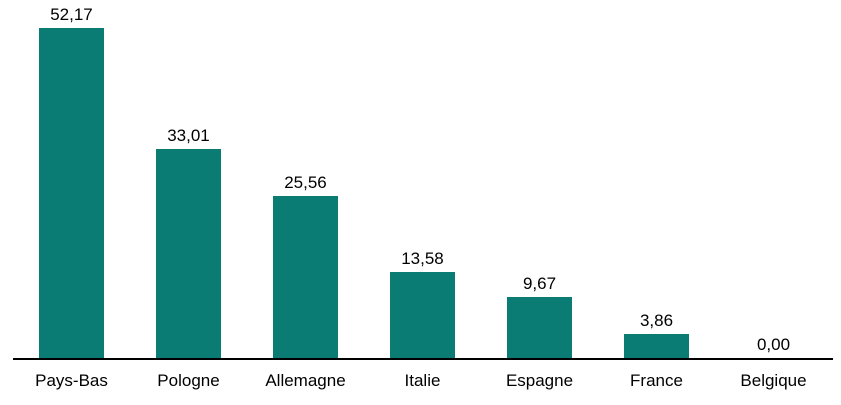 Image resolution: width=841 pixels, height=405 pixels. Describe the element at coordinates (422, 315) in the screenshot. I see `bar-italie` at that location.